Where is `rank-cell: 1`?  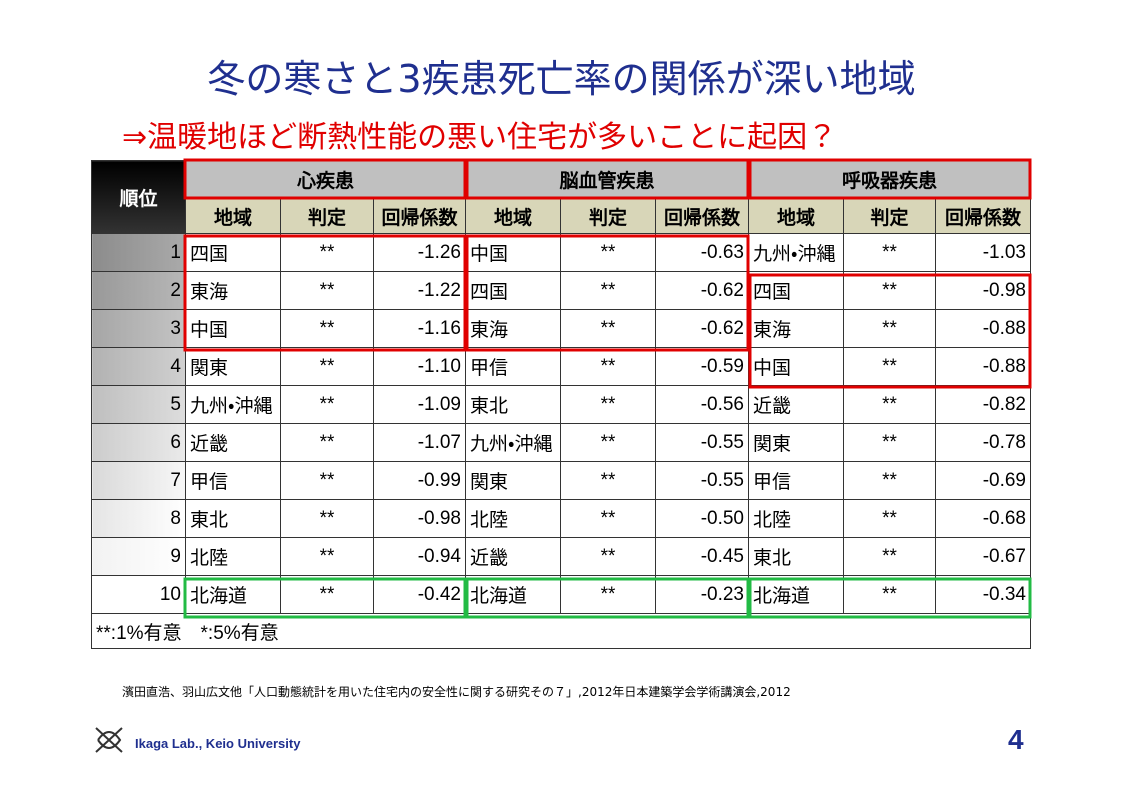 rank-cell: 1 is located at coordinates (138, 252).